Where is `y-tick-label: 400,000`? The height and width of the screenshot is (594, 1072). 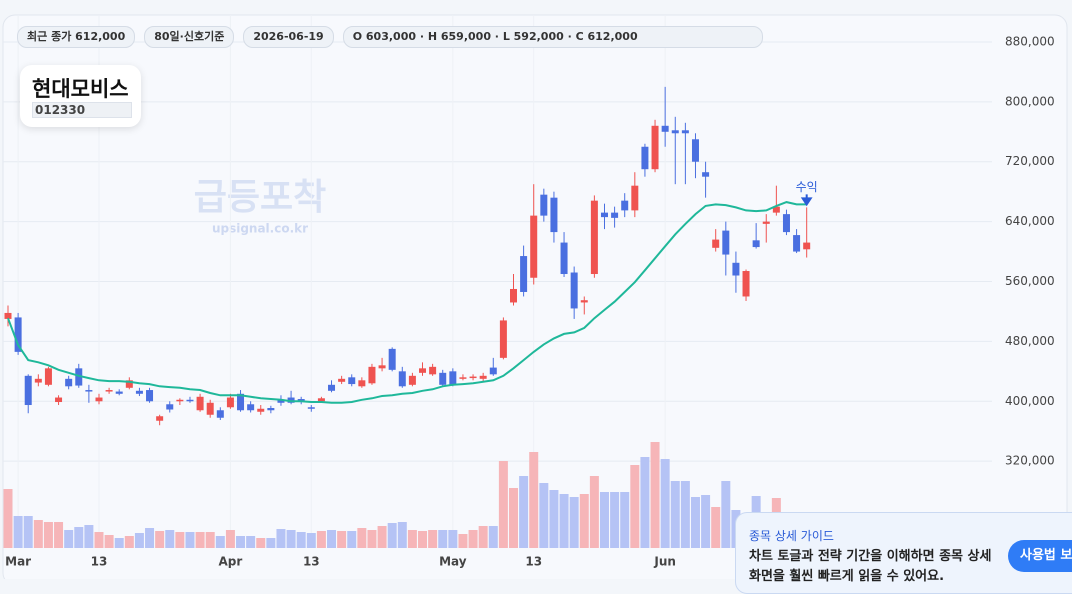 y-tick-label: 400,000 is located at coordinates (1030, 401).